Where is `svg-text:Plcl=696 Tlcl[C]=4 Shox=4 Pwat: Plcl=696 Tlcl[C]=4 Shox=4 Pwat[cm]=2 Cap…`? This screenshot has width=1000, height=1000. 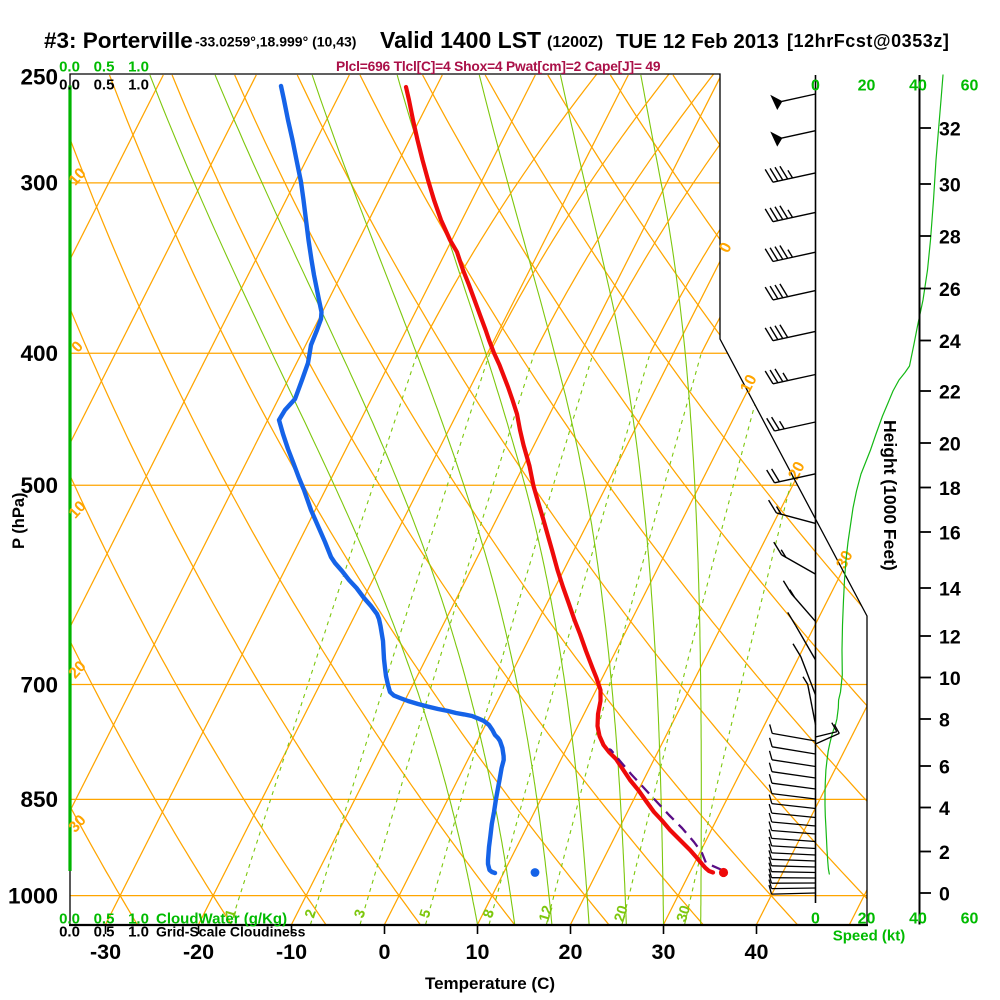
svg-text:Plcl=696 Tlcl[C]=4 Shox=4 Pwat: Plcl=696 Tlcl[C]=4 Shox=4 Pwat[cm]=2 Cap… is located at coordinates (498, 66).